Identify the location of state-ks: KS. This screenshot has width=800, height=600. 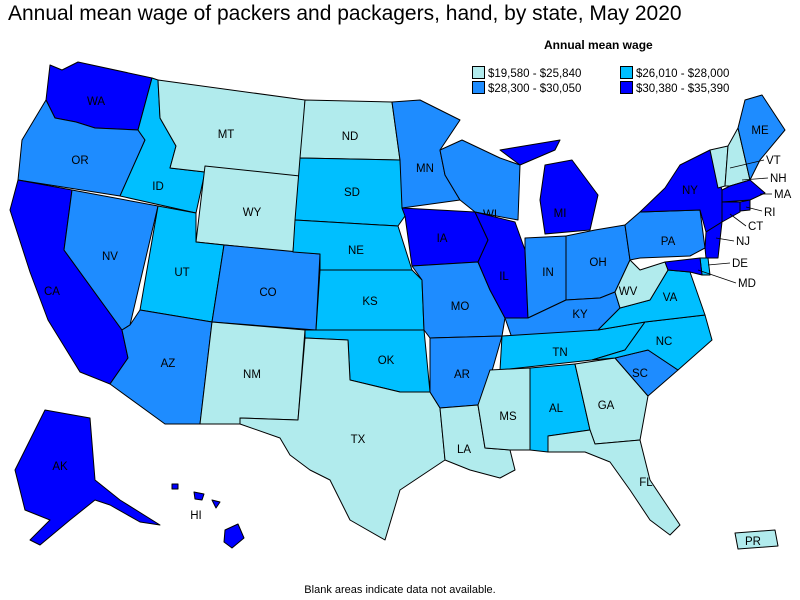
(370, 300).